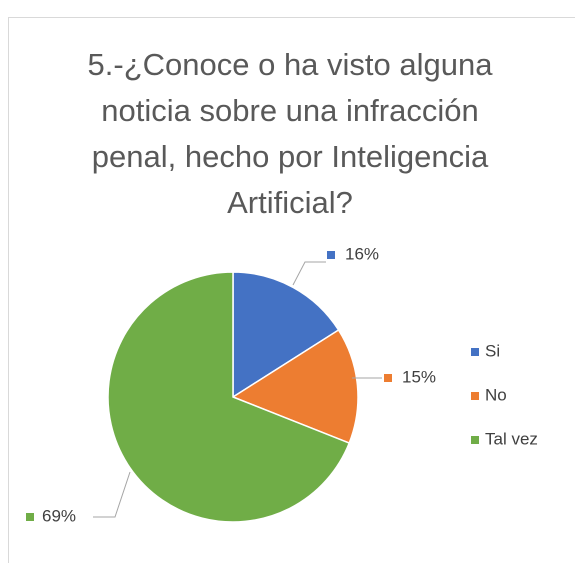  I want to click on legend-label: Si, so click(492, 350).